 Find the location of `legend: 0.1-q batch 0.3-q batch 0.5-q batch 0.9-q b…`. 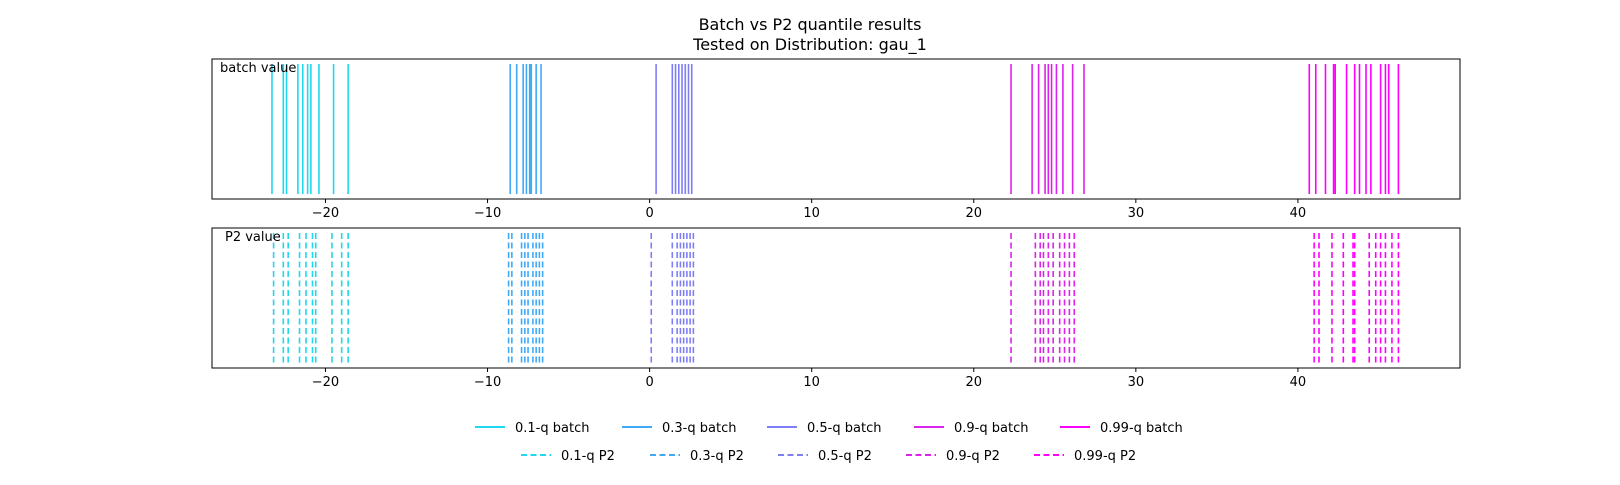

legend: 0.1-q batch 0.3-q batch 0.5-q batch 0.9-q b… is located at coordinates (829, 442).